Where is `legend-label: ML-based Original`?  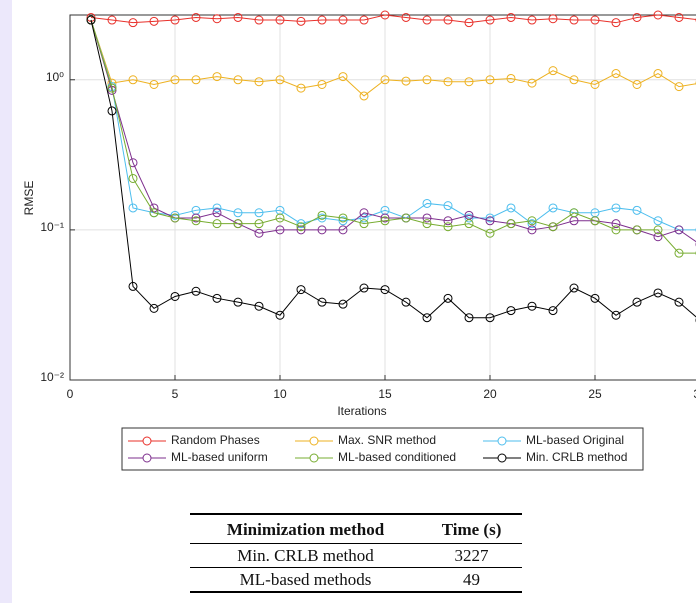
legend-label: ML-based Original is located at coordinates (575, 440).